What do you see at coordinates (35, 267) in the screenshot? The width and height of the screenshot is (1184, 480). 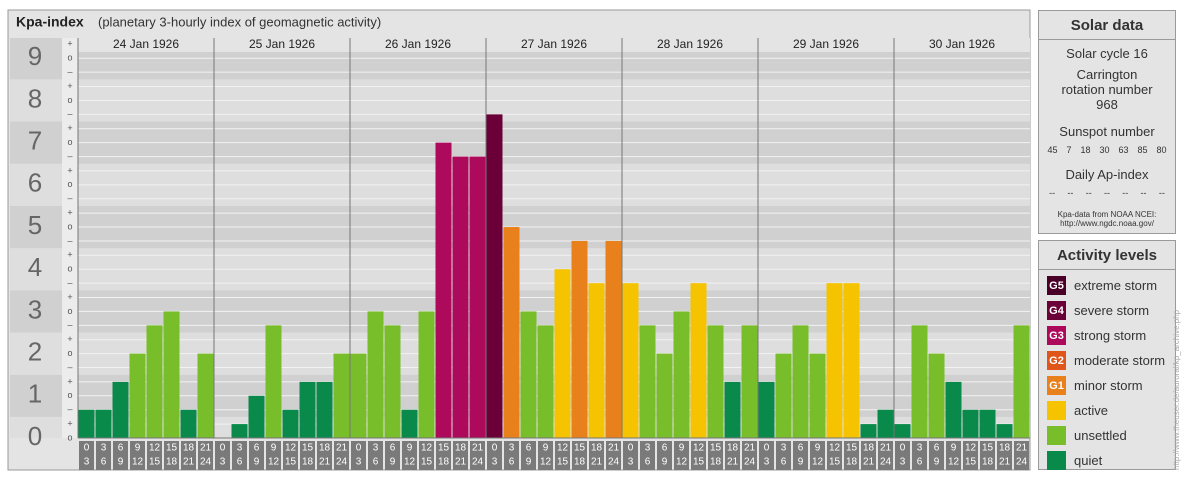 I see `y-tick-label: 4` at bounding box center [35, 267].